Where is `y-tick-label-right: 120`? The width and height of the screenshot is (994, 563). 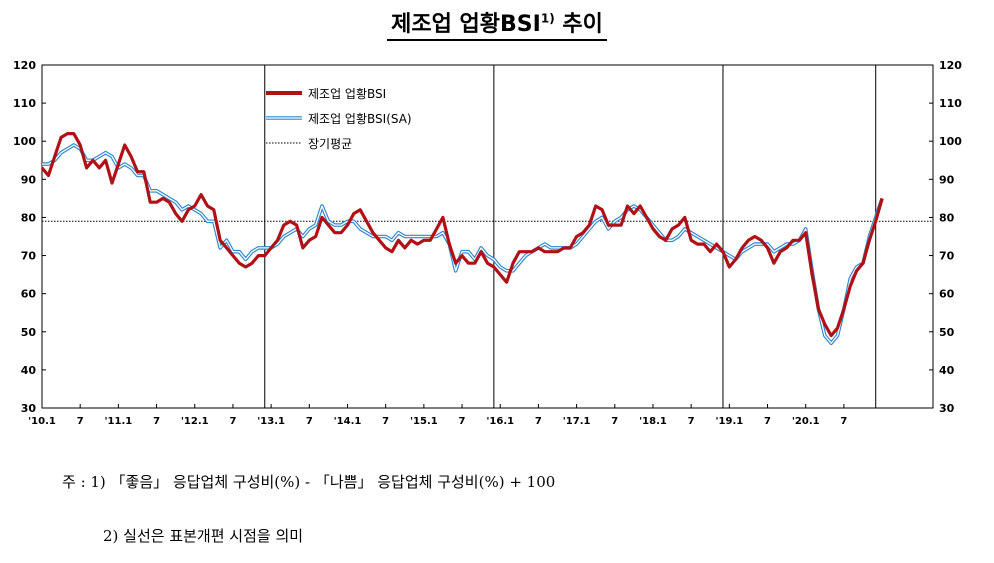 y-tick-label-right: 120 is located at coordinates (950, 65).